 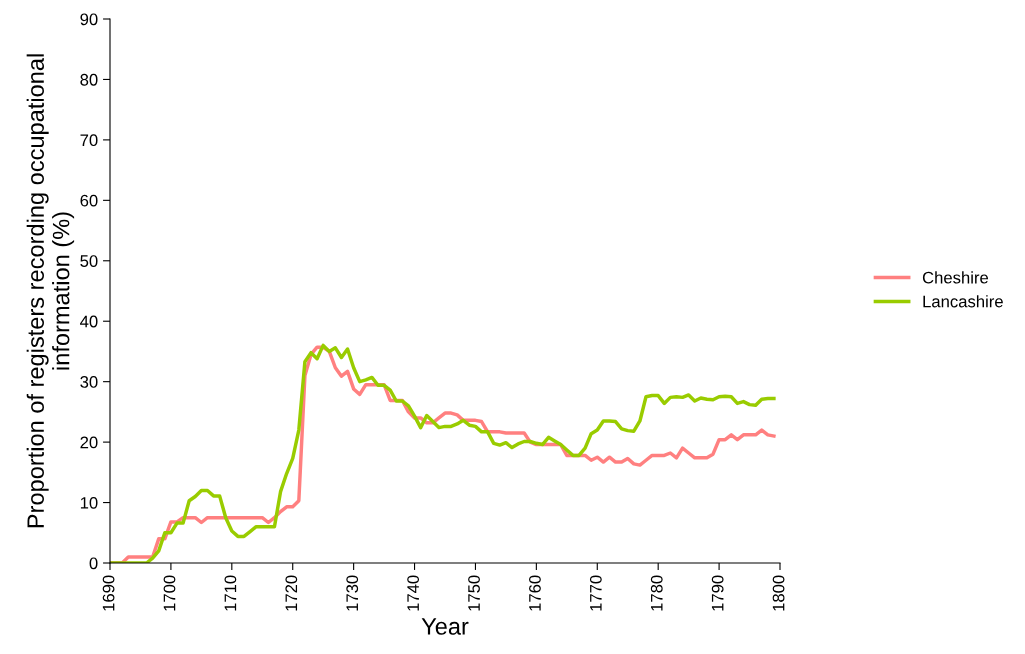 I want to click on x-tick-label: 1710, so click(x=230, y=593).